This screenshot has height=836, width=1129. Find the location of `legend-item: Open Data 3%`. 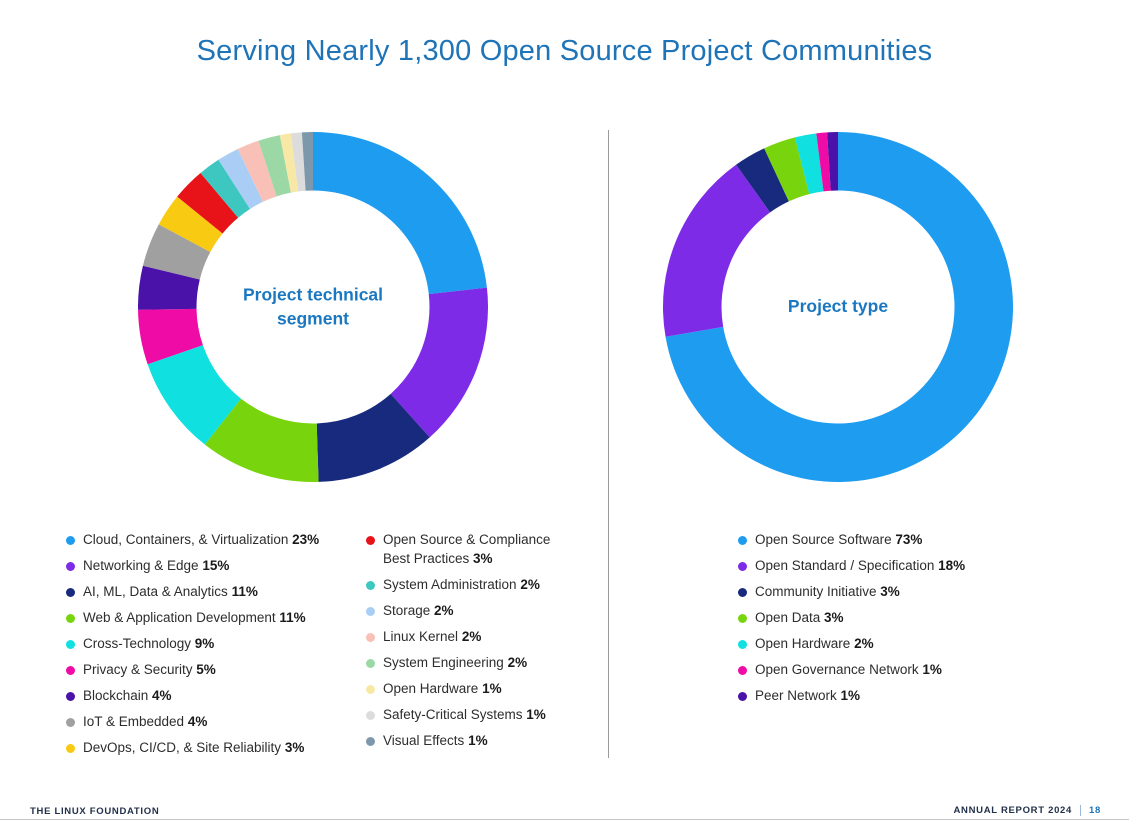

legend-item: Open Data 3% is located at coordinates (895, 618).